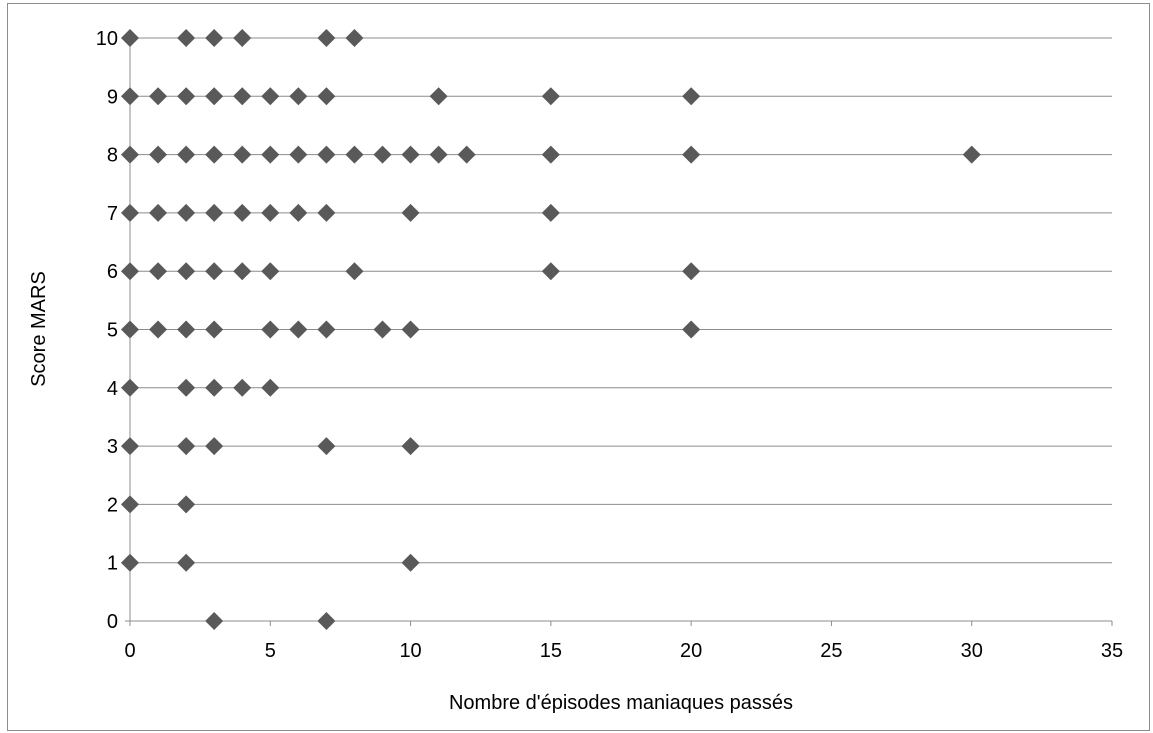  I want to click on y-tick-label: 3, so click(112, 447).